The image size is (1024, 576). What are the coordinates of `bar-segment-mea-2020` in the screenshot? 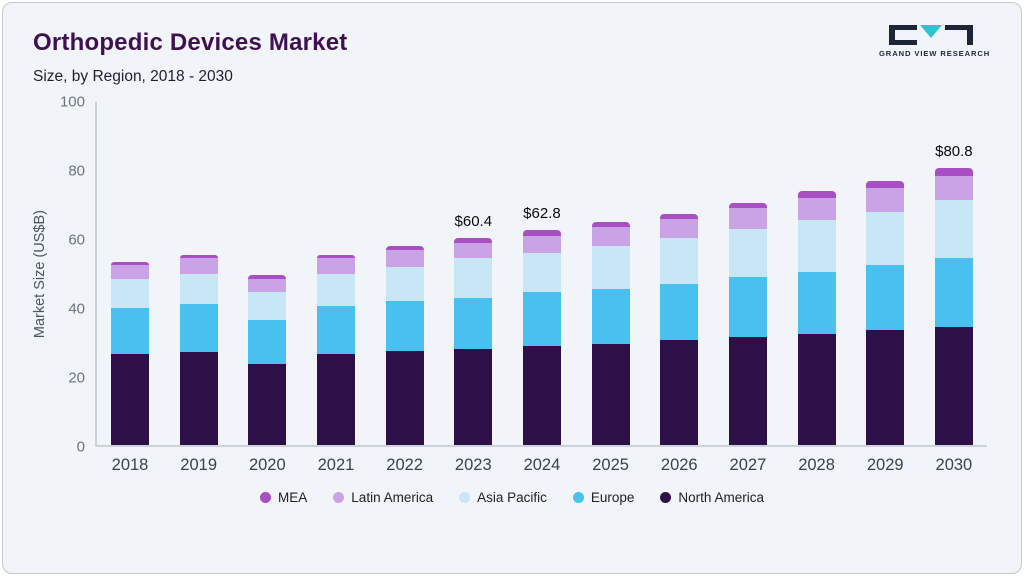 It's located at (267, 277).